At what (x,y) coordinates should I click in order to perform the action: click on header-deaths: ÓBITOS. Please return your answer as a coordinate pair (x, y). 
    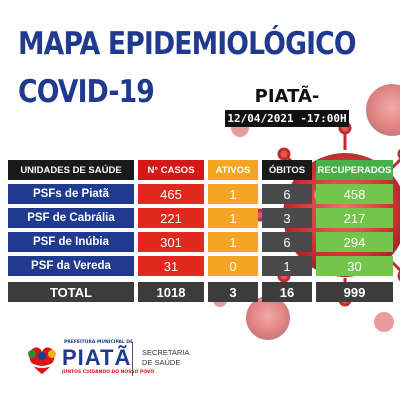
    Looking at the image, I should click on (287, 170).